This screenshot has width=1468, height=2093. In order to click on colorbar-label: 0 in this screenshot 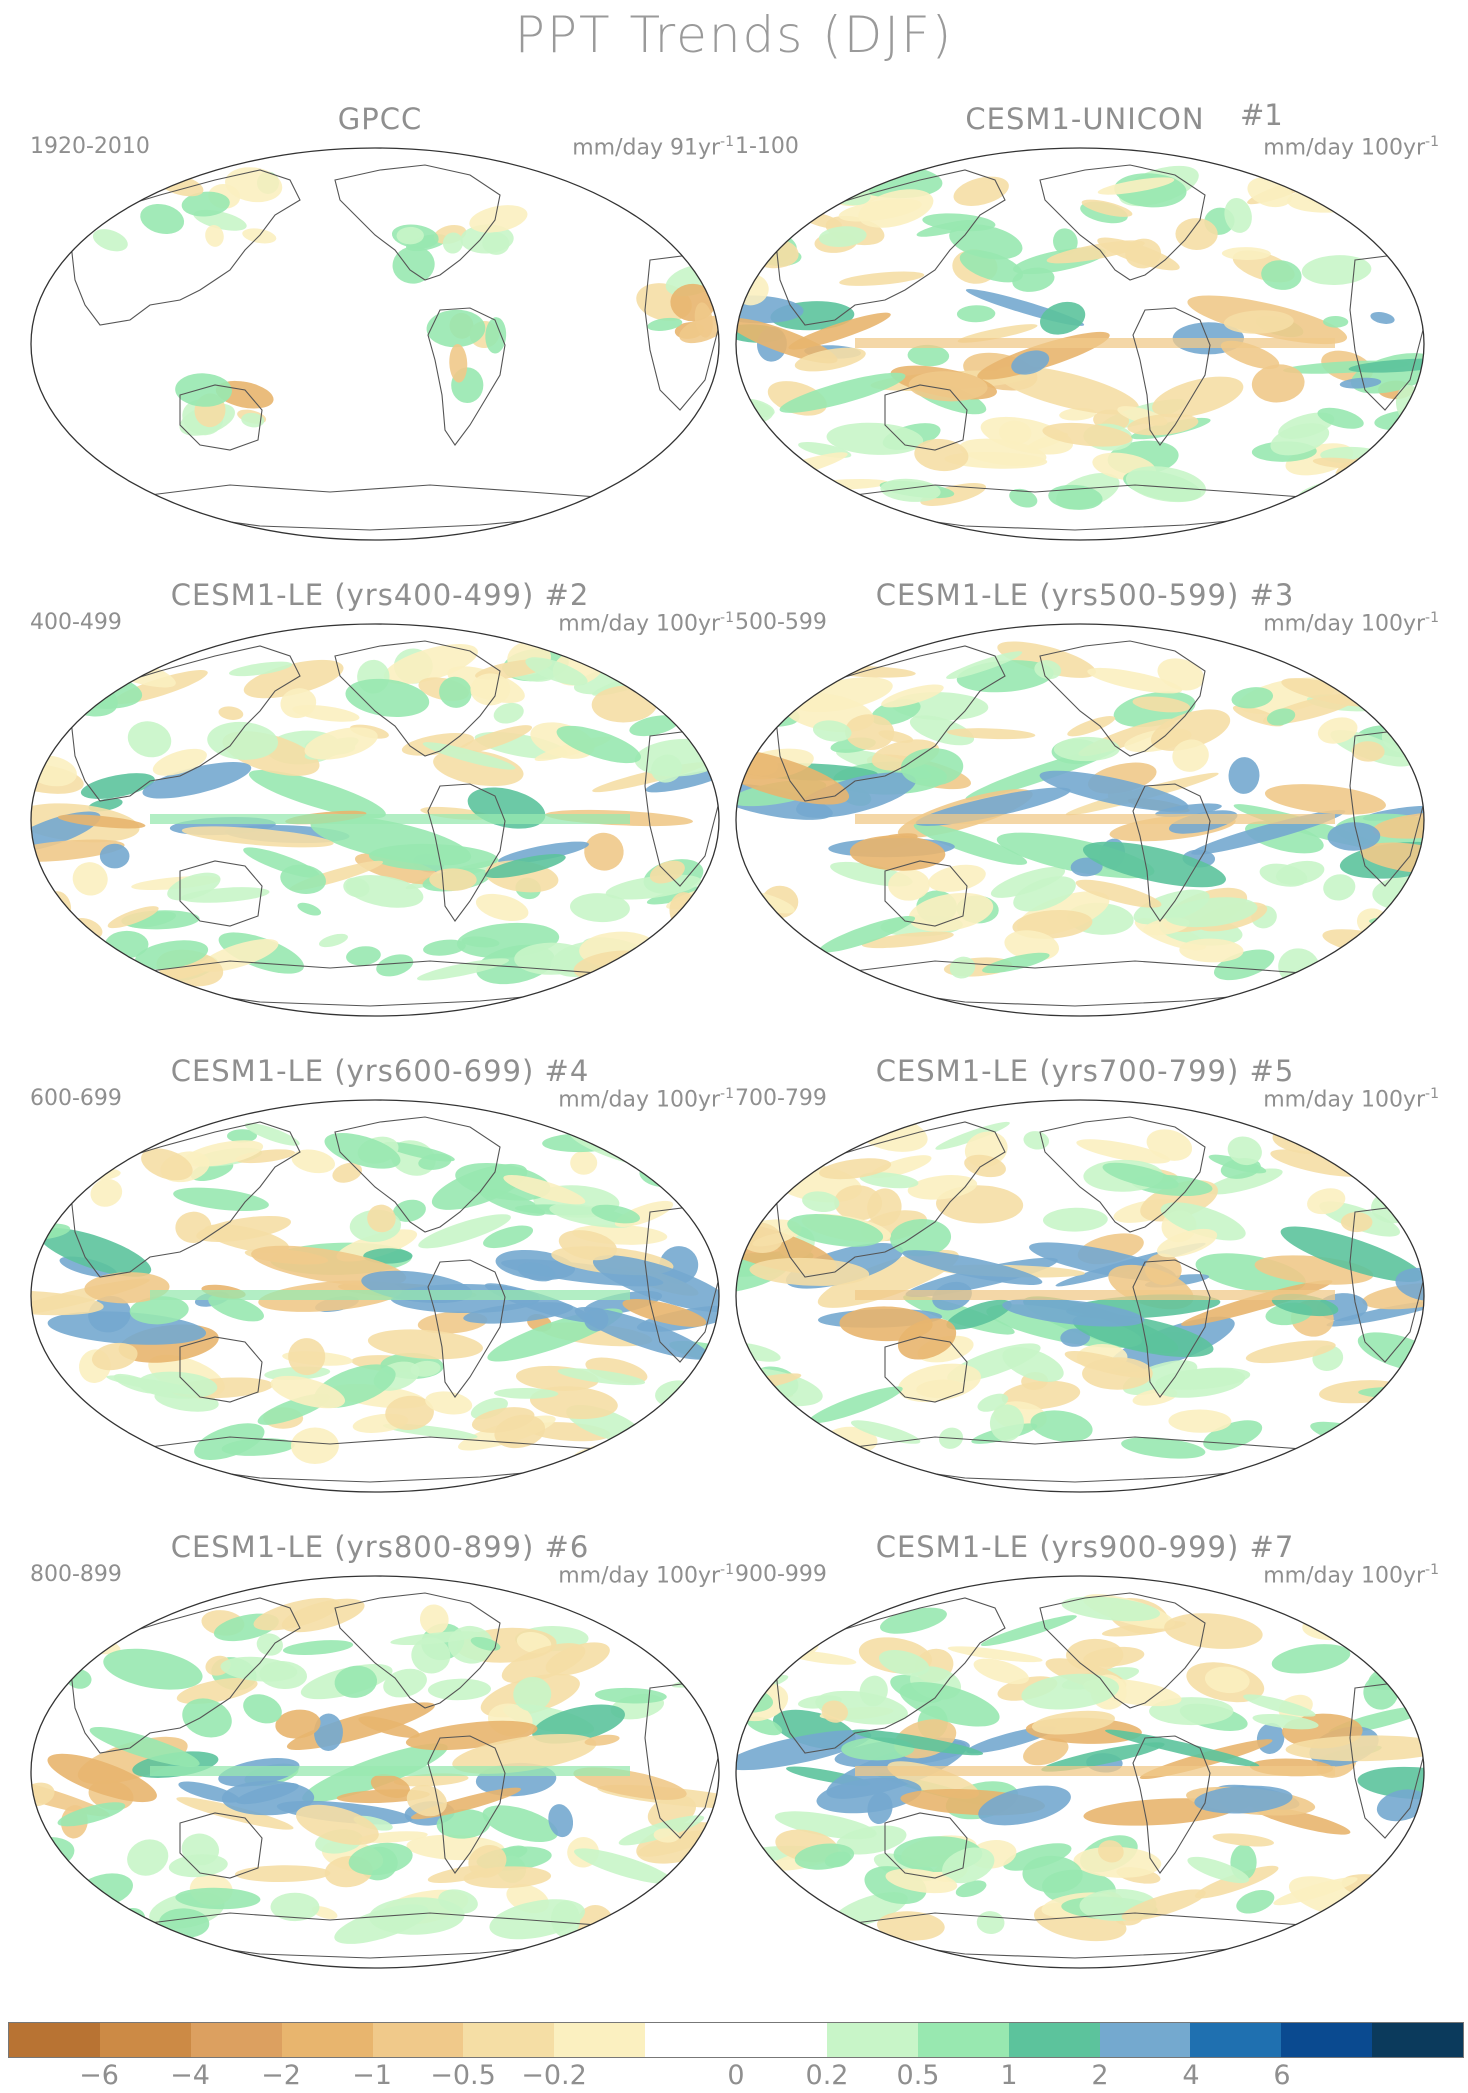, I will do `click(736, 2075)`.